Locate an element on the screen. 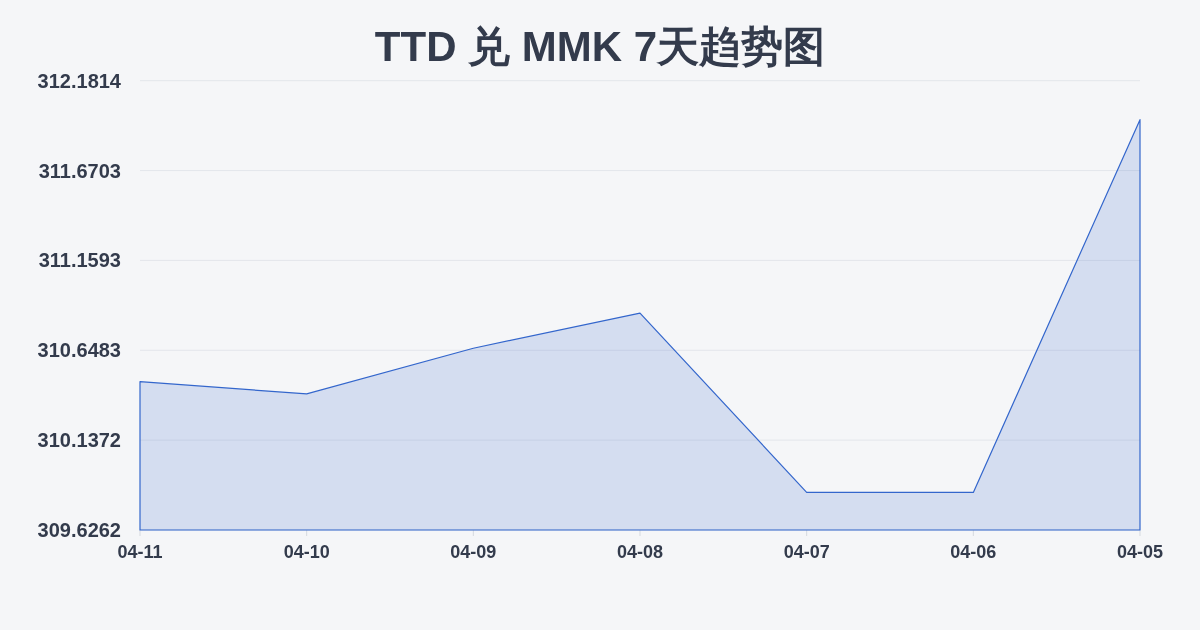  y-tick-label: 309.6262 is located at coordinates (79, 530).